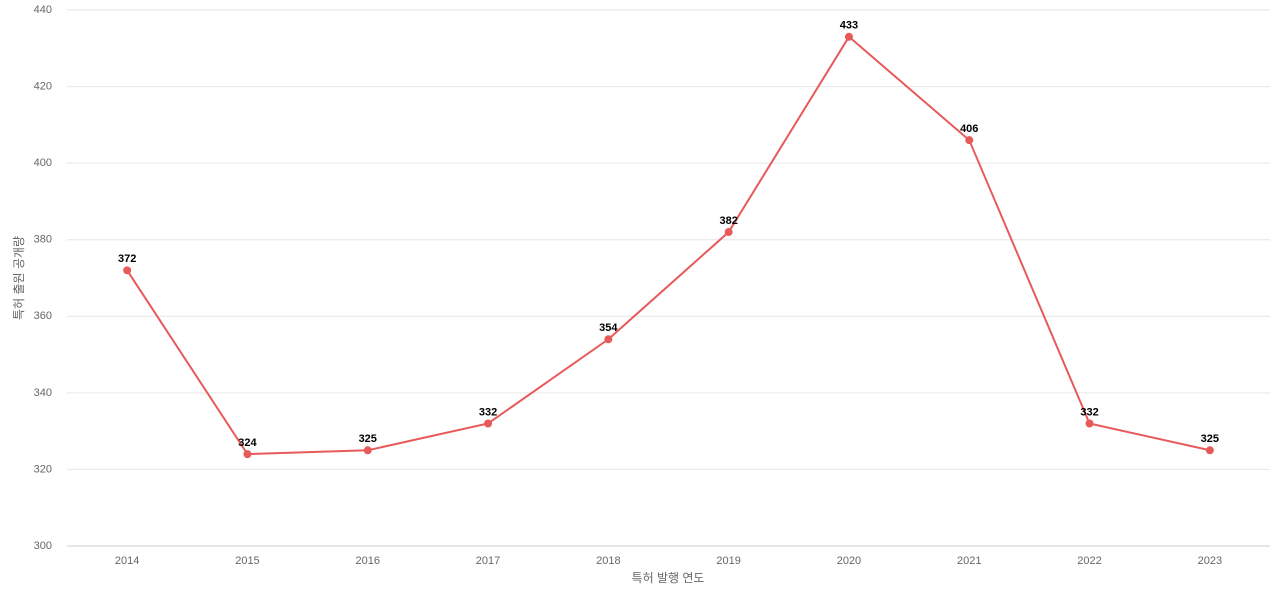 The image size is (1280, 600). What do you see at coordinates (488, 561) in the screenshot?
I see `x-tick-label: 2017` at bounding box center [488, 561].